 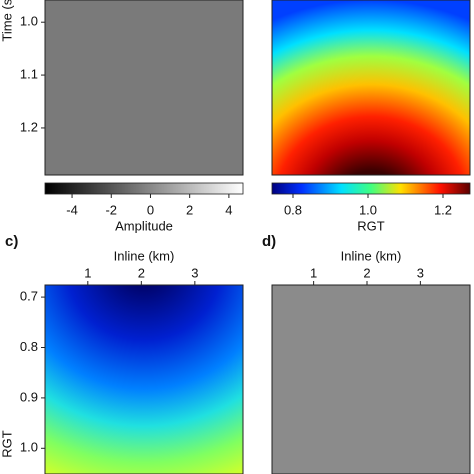 What do you see at coordinates (371, 225) in the screenshot?
I see `colorbar-label: RGT` at bounding box center [371, 225].